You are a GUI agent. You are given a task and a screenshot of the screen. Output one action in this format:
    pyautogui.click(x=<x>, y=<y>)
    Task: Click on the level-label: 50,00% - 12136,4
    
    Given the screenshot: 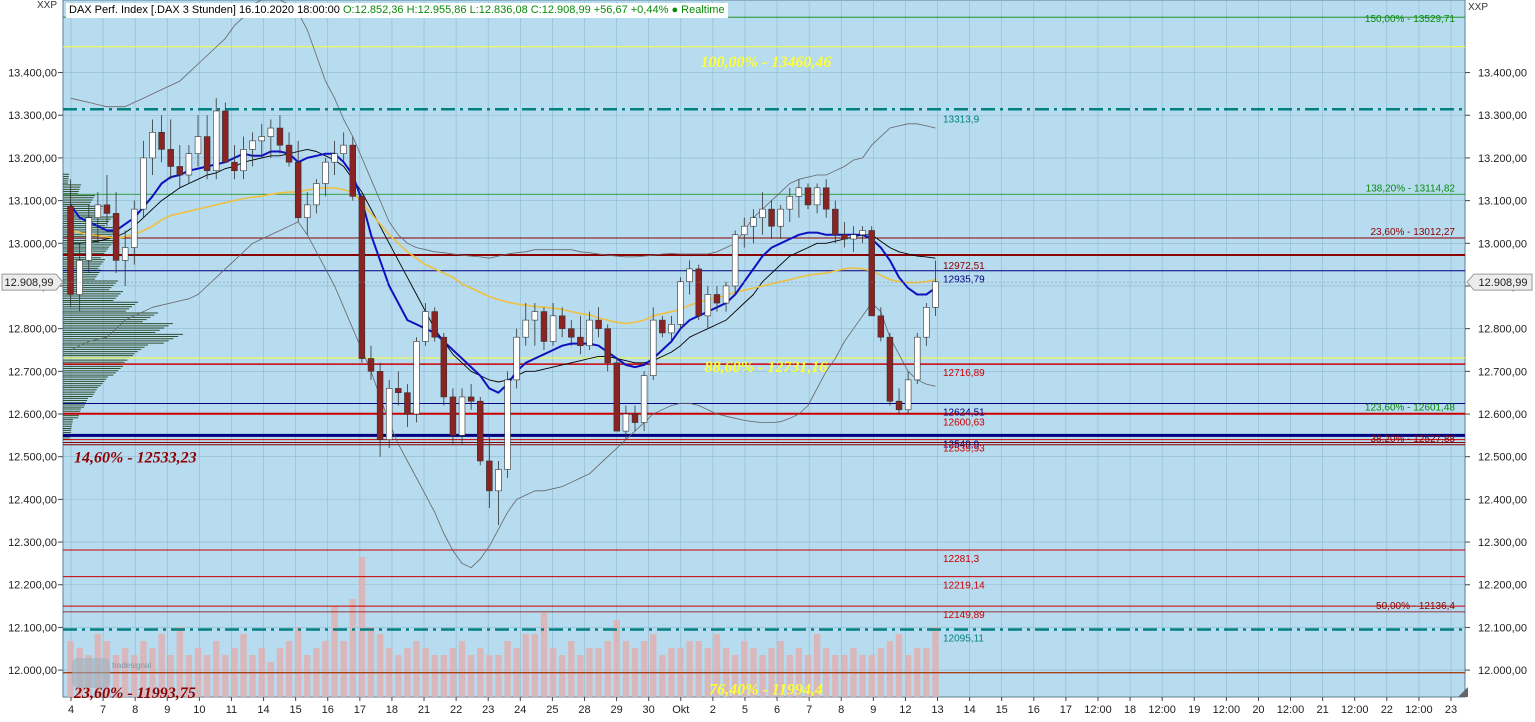 What is the action you would take?
    pyautogui.click(x=1415, y=606)
    